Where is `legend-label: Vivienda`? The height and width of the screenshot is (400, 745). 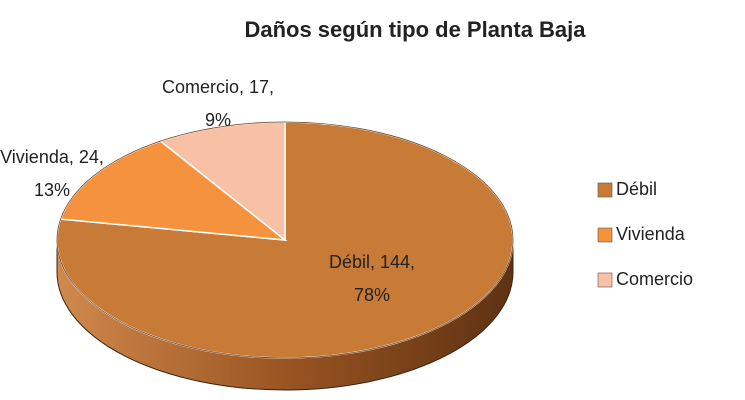 legend-label: Vivienda is located at coordinates (651, 234).